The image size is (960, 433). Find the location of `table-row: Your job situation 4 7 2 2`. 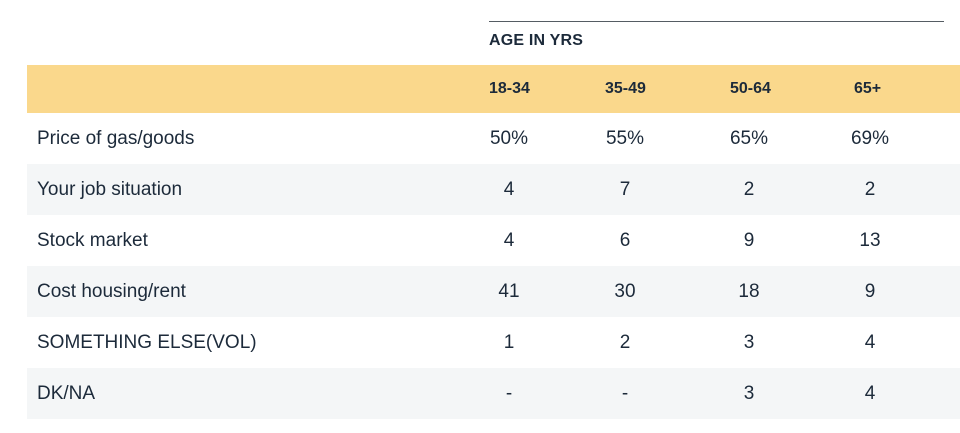

table-row: Your job situation 4 7 2 2 is located at coordinates (493, 189).